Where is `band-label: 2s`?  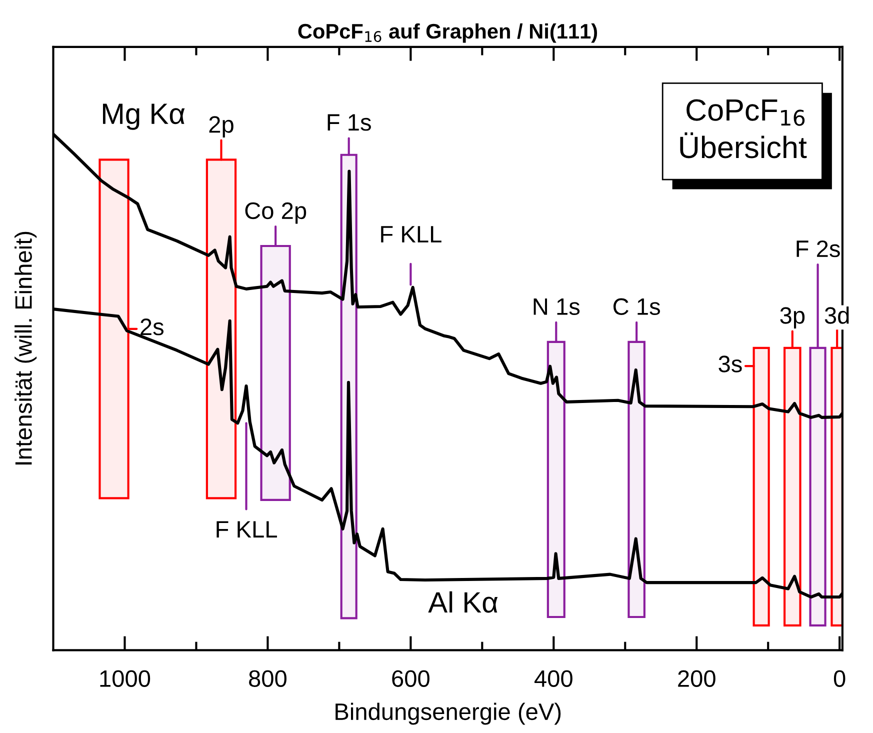 band-label: 2s is located at coordinates (152, 327).